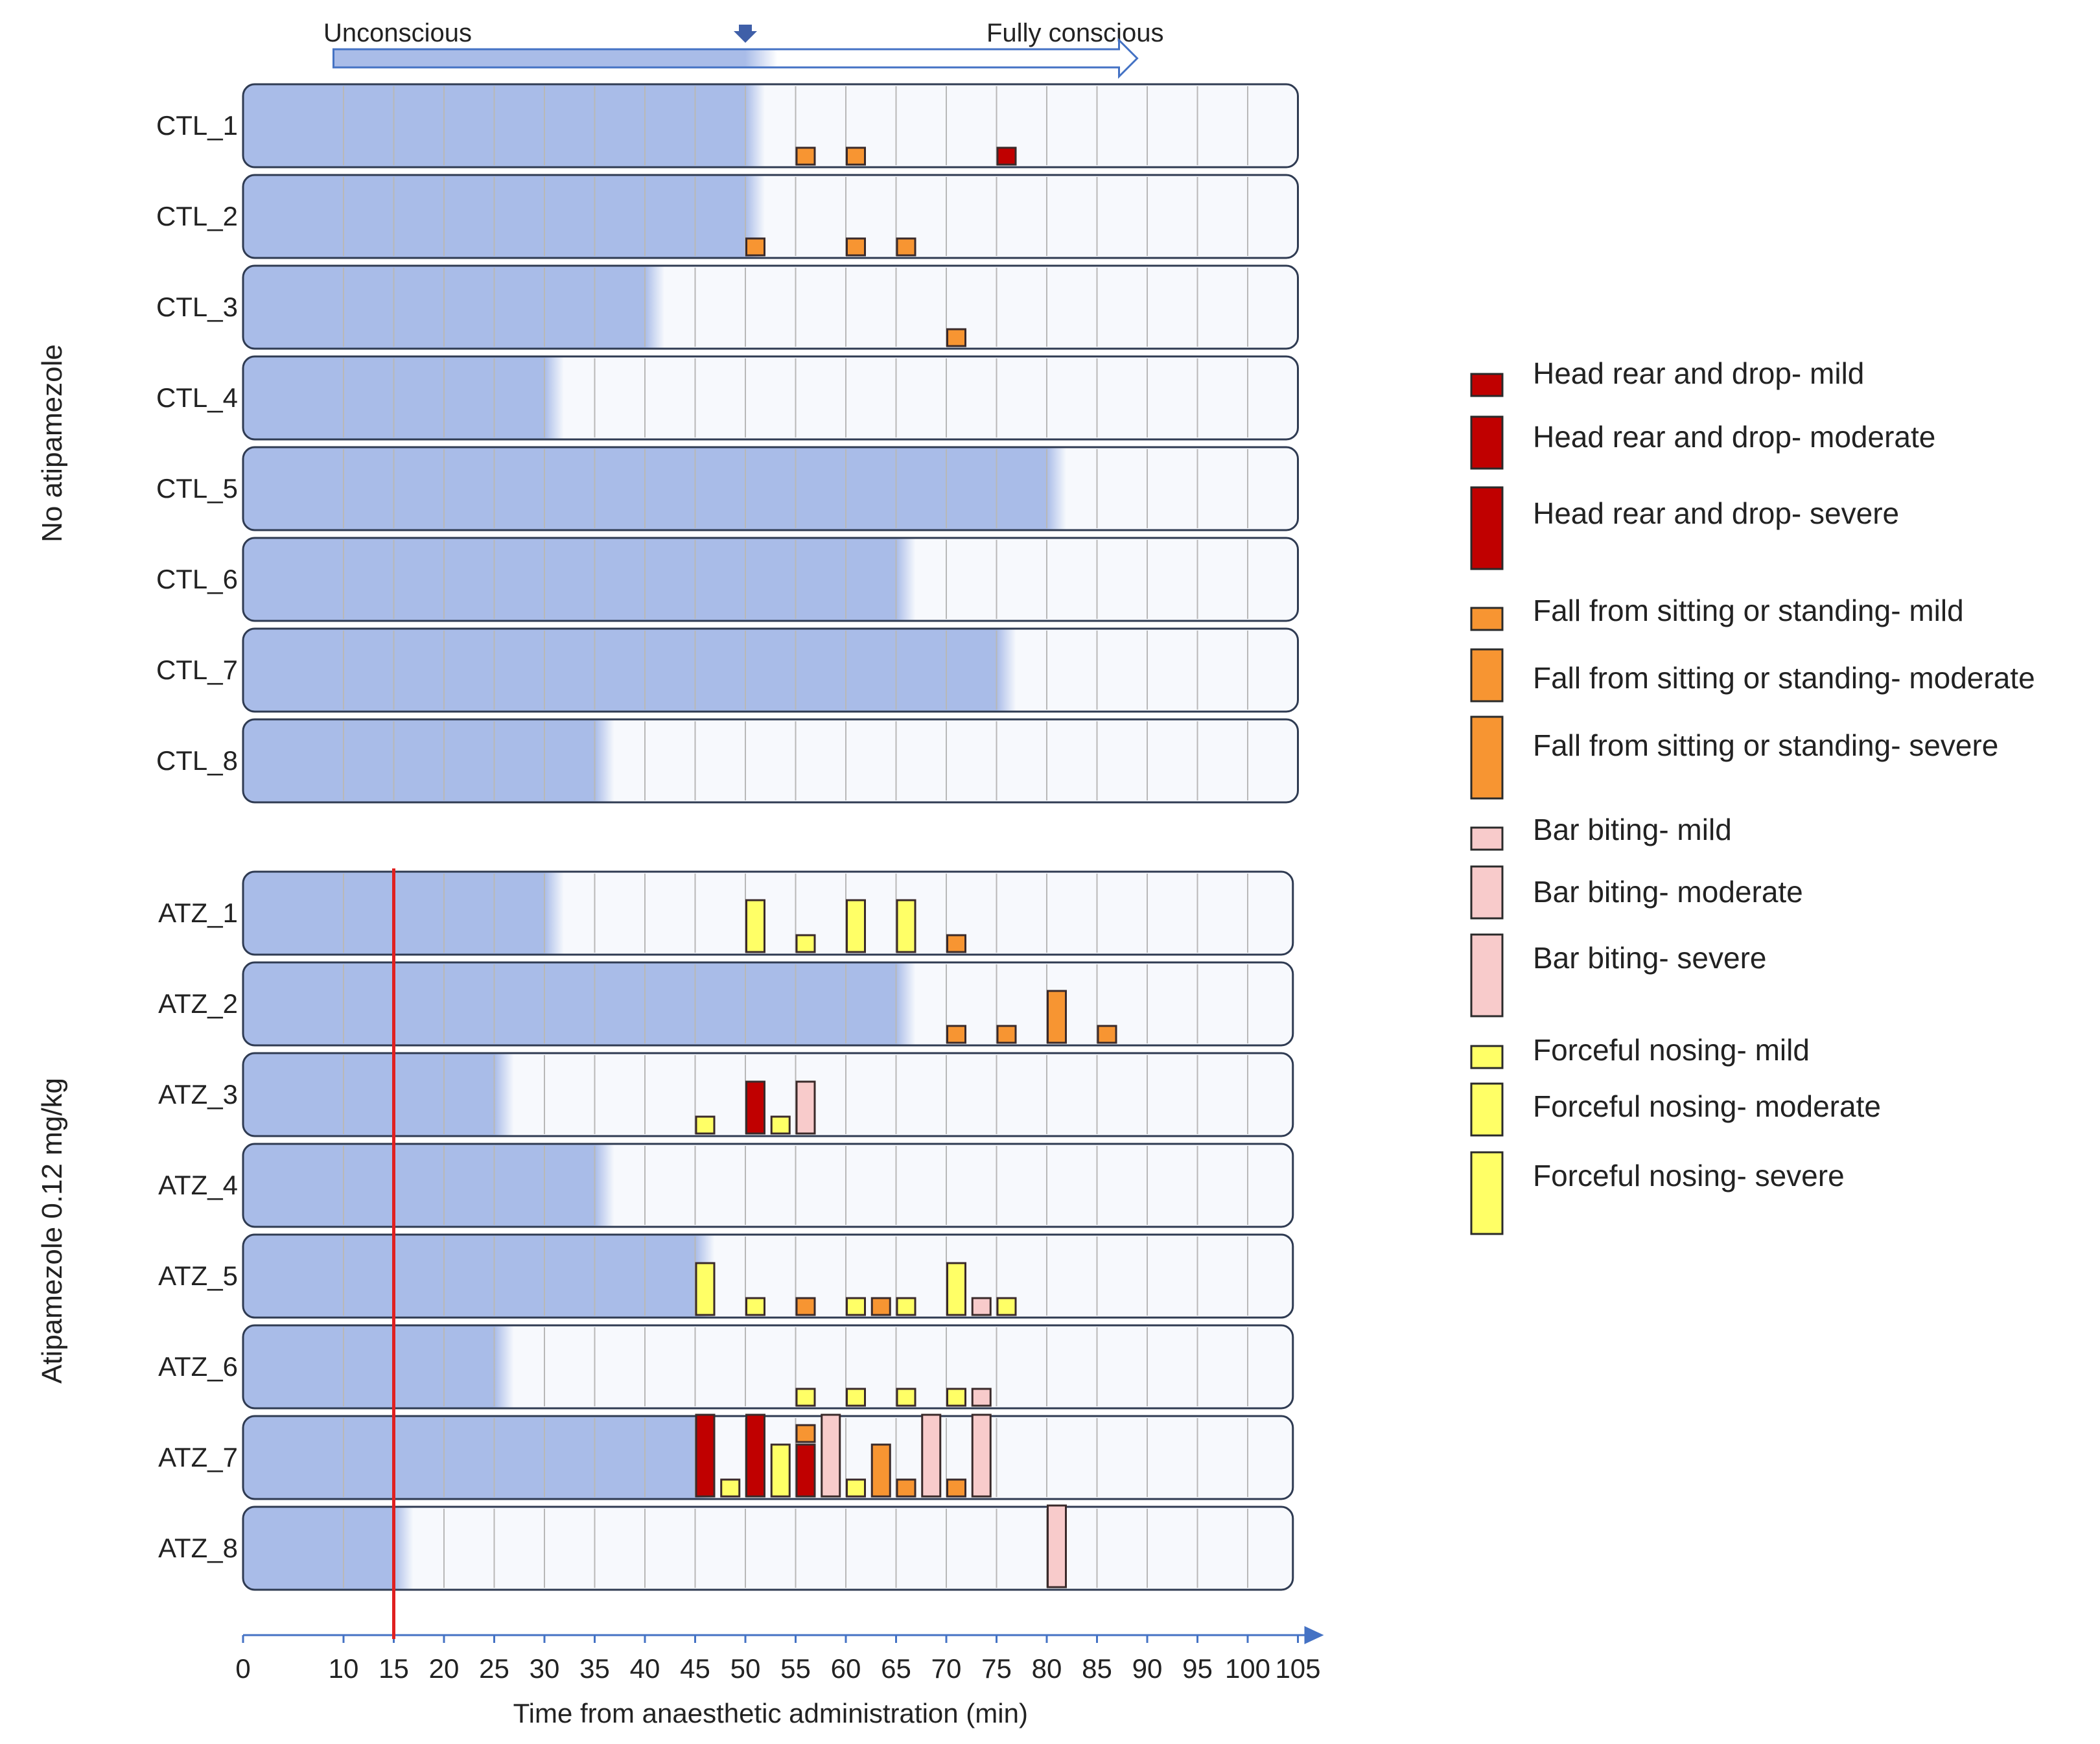 The height and width of the screenshot is (1744, 2100). What do you see at coordinates (198, 1548) in the screenshot?
I see `row-label: ATZ_8` at bounding box center [198, 1548].